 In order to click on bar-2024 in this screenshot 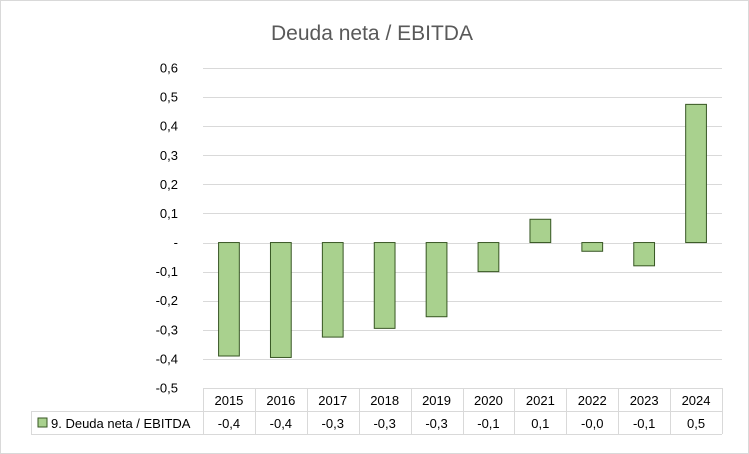, I will do `click(696, 173)`.